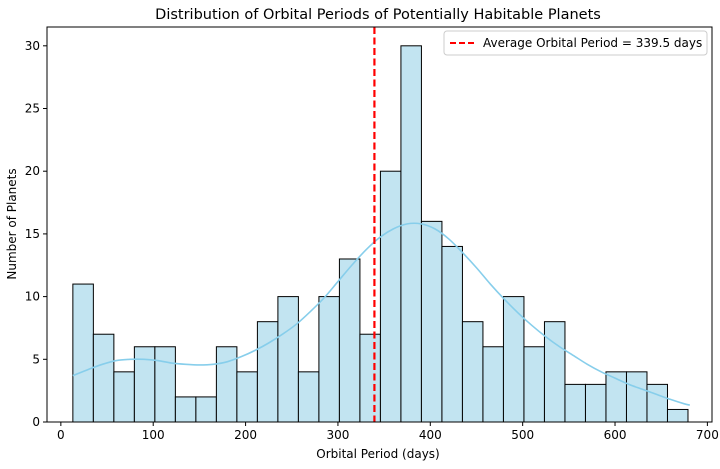  Describe the element at coordinates (32, 171) in the screenshot. I see `y-tick-label: 20` at that location.